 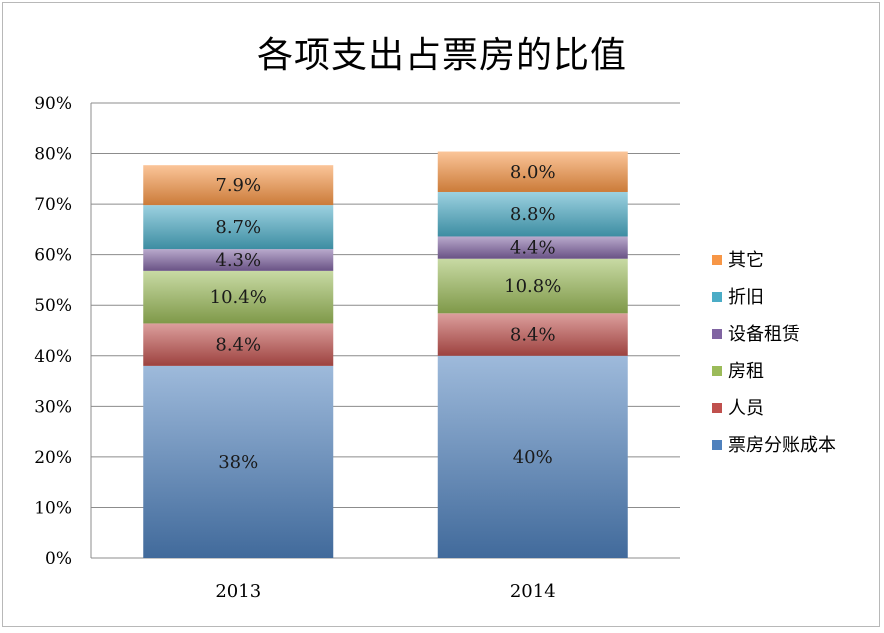 I want to click on x-tick-label: 2013, so click(x=238, y=591).